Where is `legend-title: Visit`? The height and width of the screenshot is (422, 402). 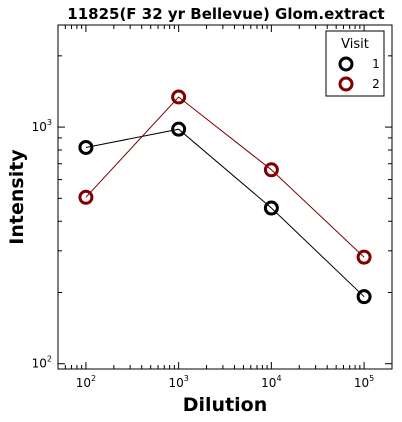 legend-title: Visit is located at coordinates (355, 44).